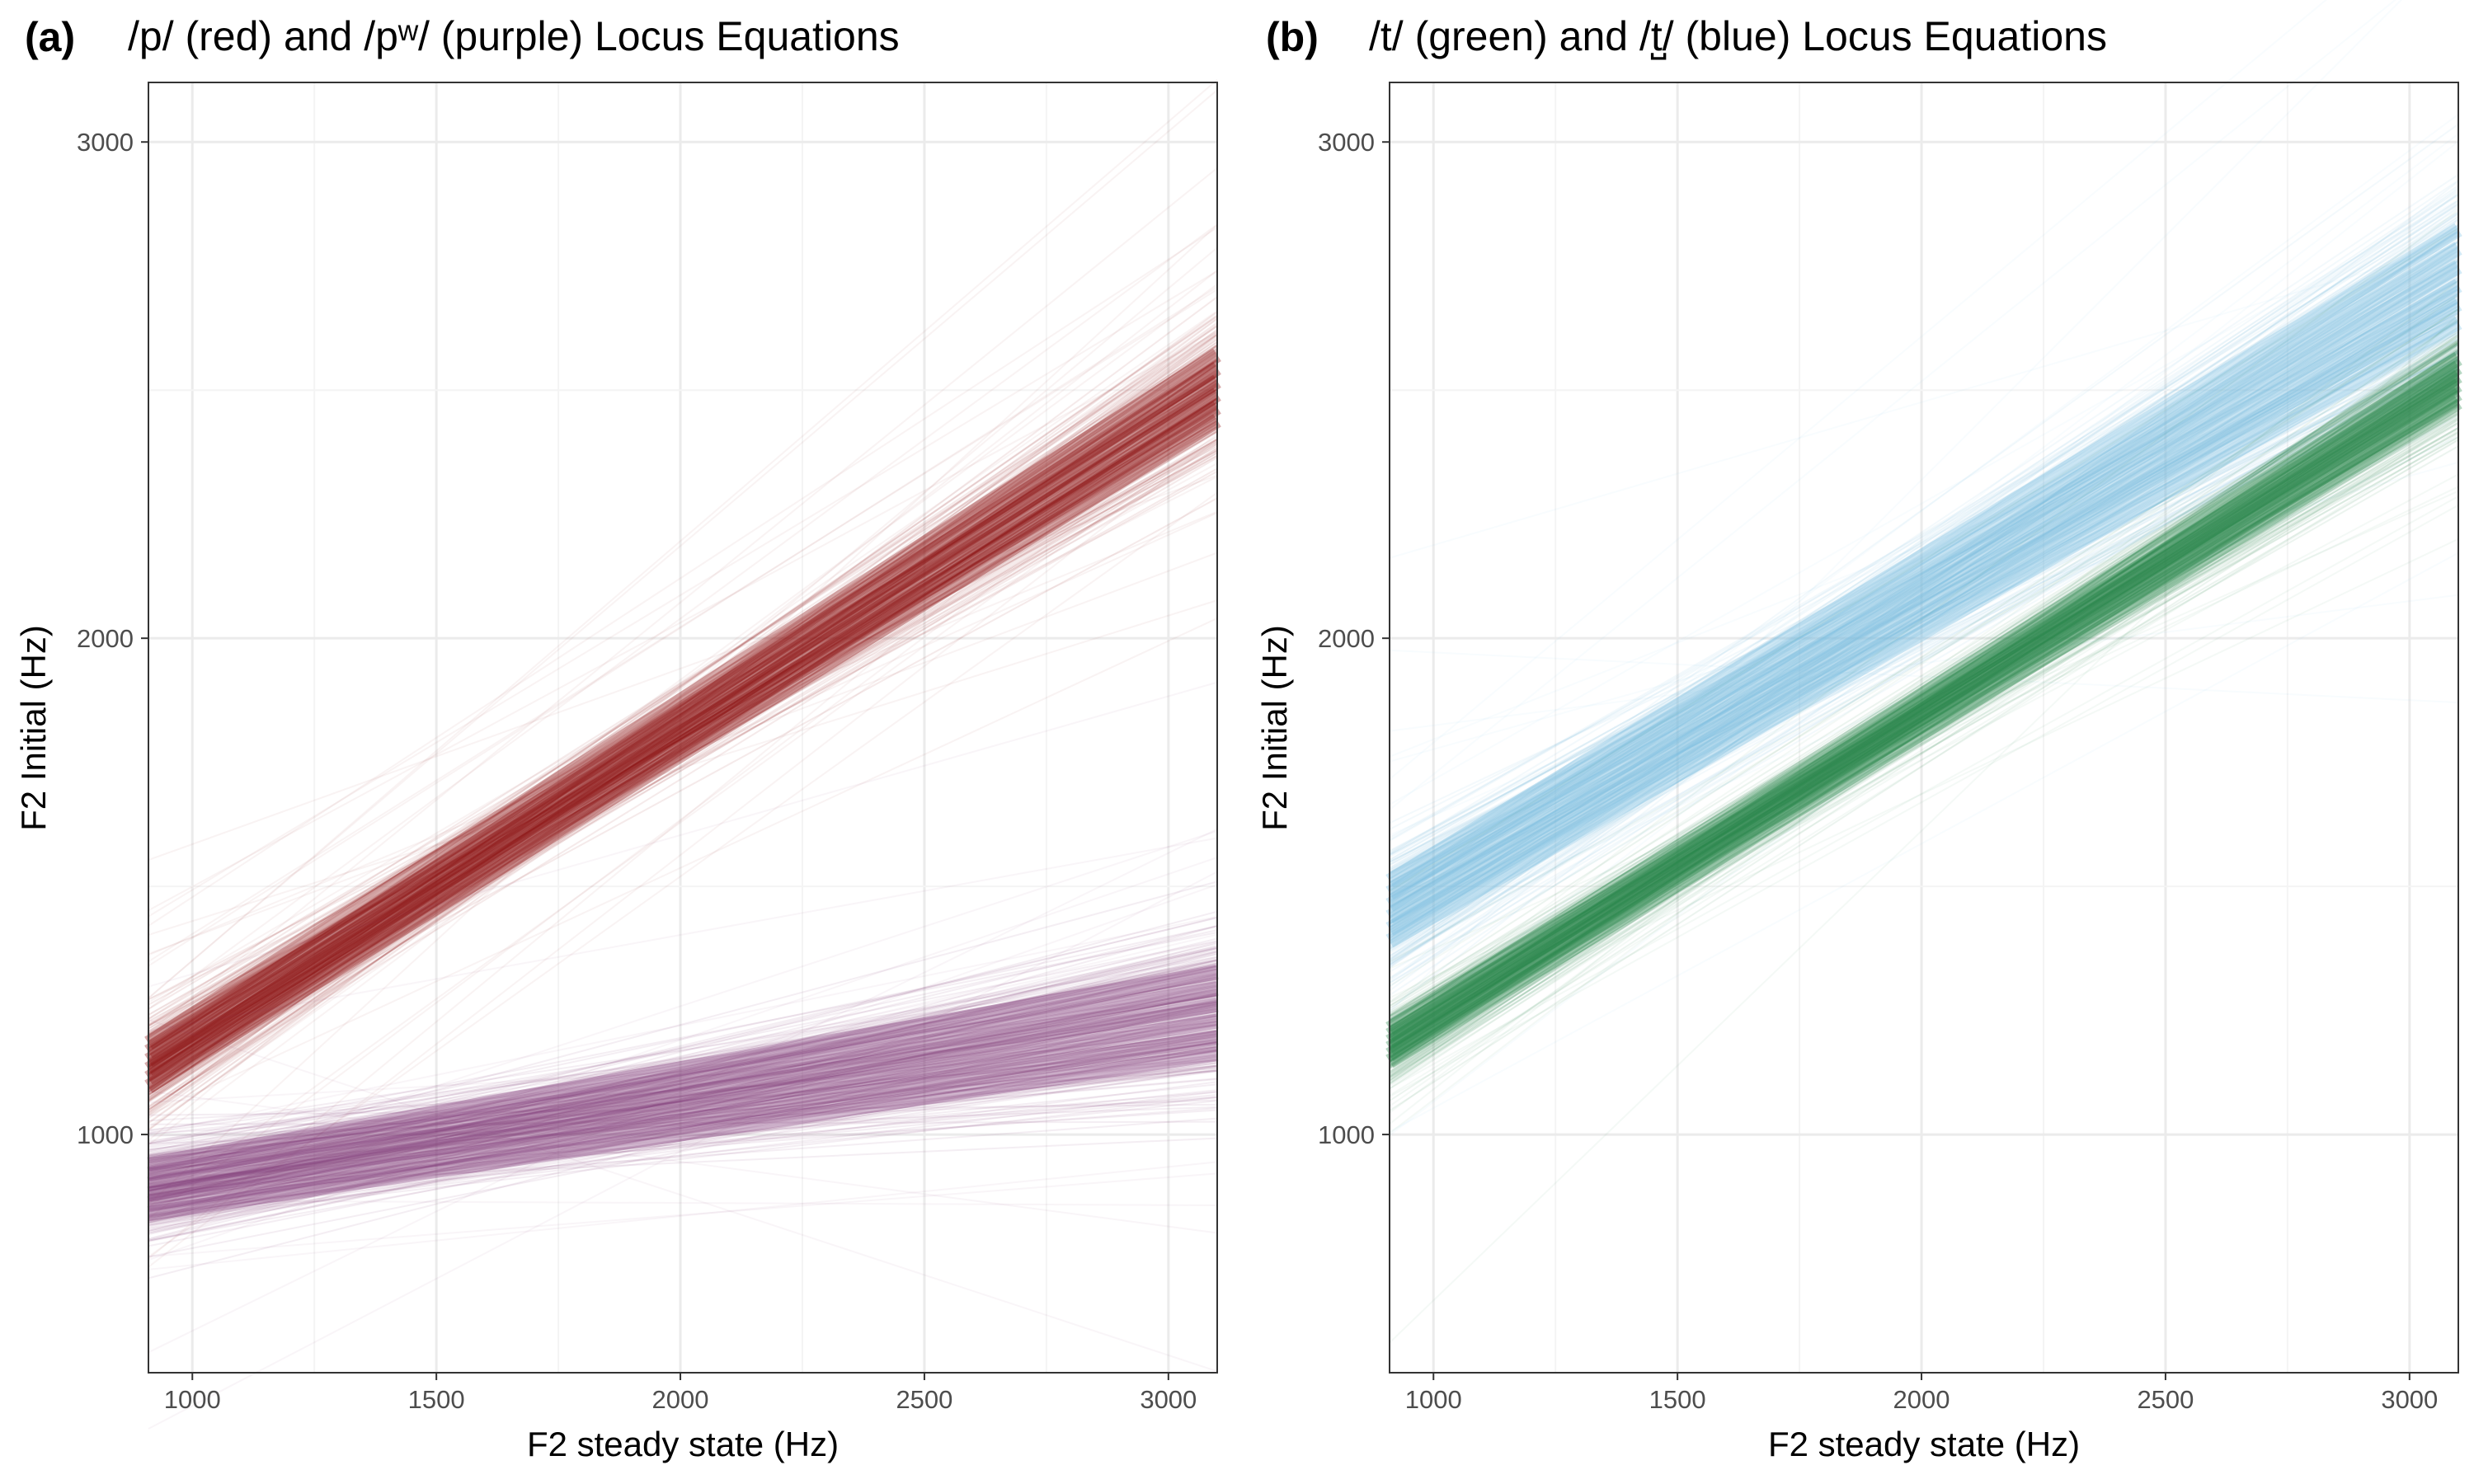  What do you see at coordinates (2409, 1399) in the screenshot?
I see `x-tick-label: 3000` at bounding box center [2409, 1399].